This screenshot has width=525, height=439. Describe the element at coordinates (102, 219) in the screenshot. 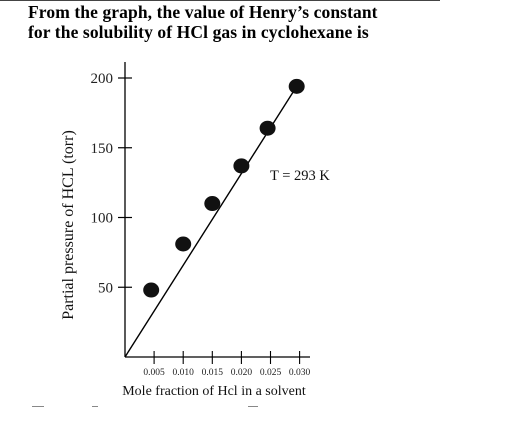

I see `y-tick-label: 100` at that location.